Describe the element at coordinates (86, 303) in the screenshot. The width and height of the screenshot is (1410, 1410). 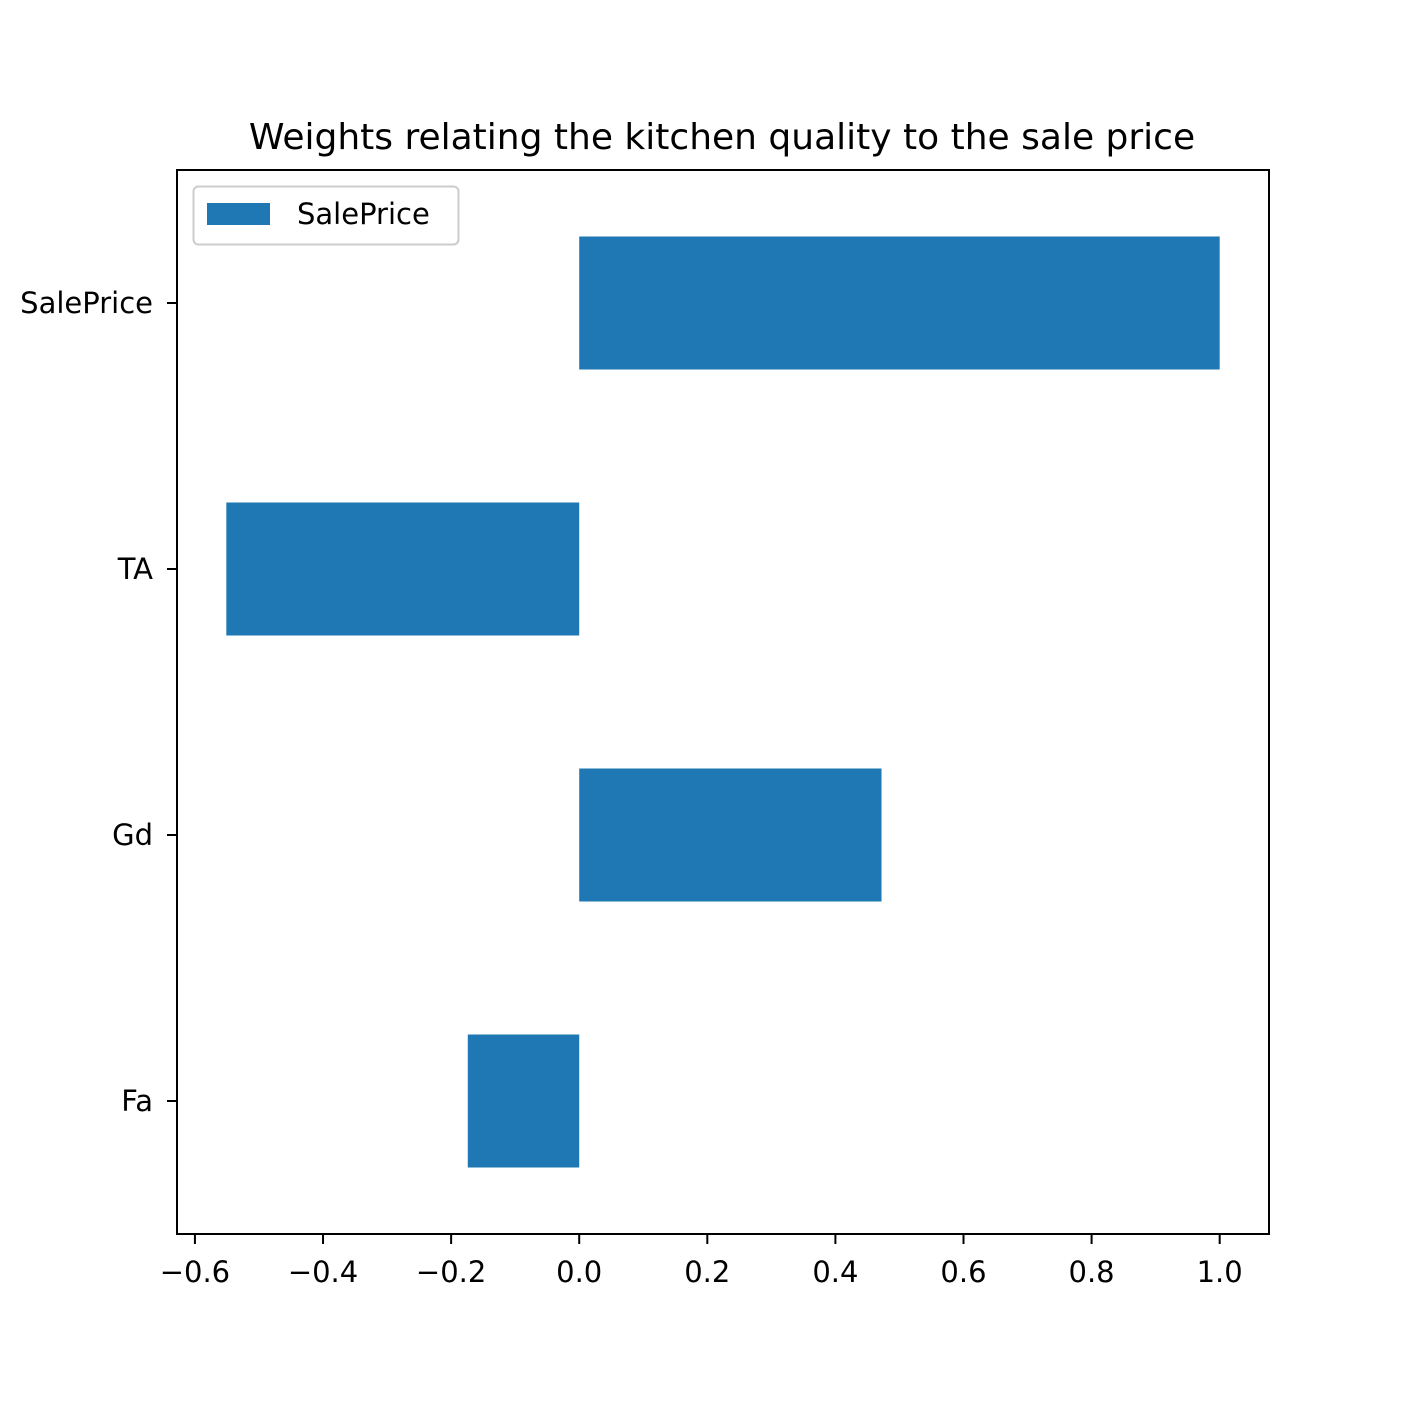
I see `y-tick-label-saleprice: SalePrice` at that location.